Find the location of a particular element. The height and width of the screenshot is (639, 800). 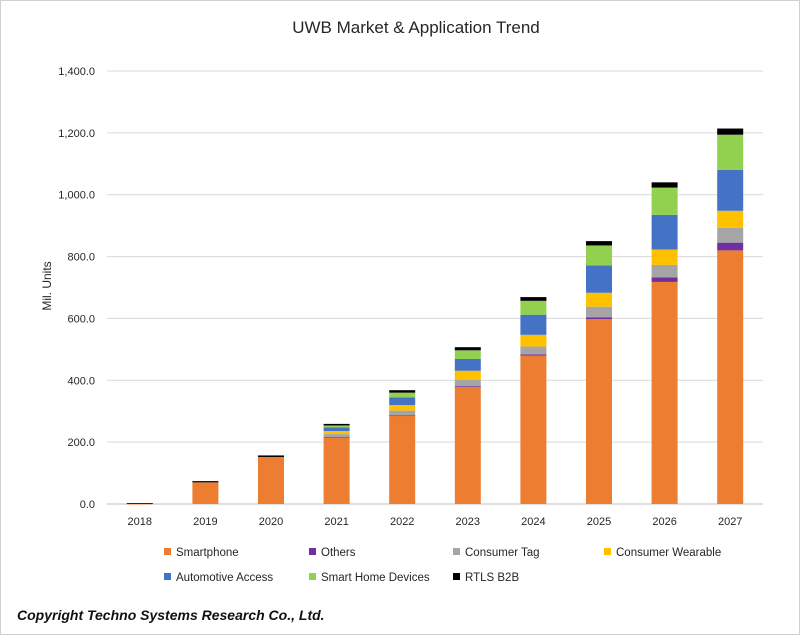

x-tick-labels: 2018 2019 2020 2021 2022 2023 2024 2025 2026 2027 is located at coordinates (435, 522).